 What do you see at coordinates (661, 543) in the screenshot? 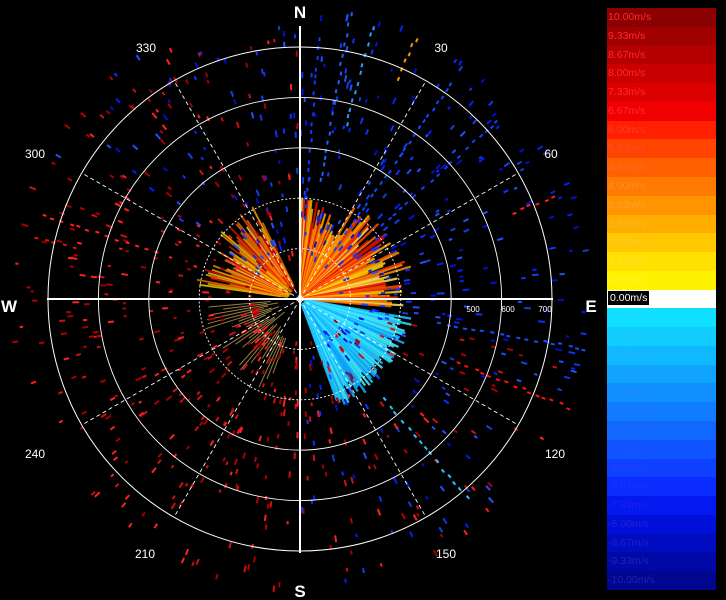
I see `legend-swatch: -8.67m/s` at bounding box center [661, 543].